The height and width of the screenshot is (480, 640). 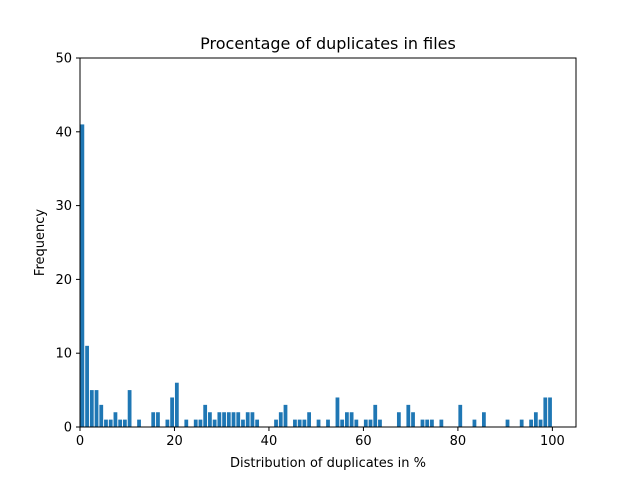 What do you see at coordinates (458, 441) in the screenshot?
I see `x-tick-label: 80` at bounding box center [458, 441].